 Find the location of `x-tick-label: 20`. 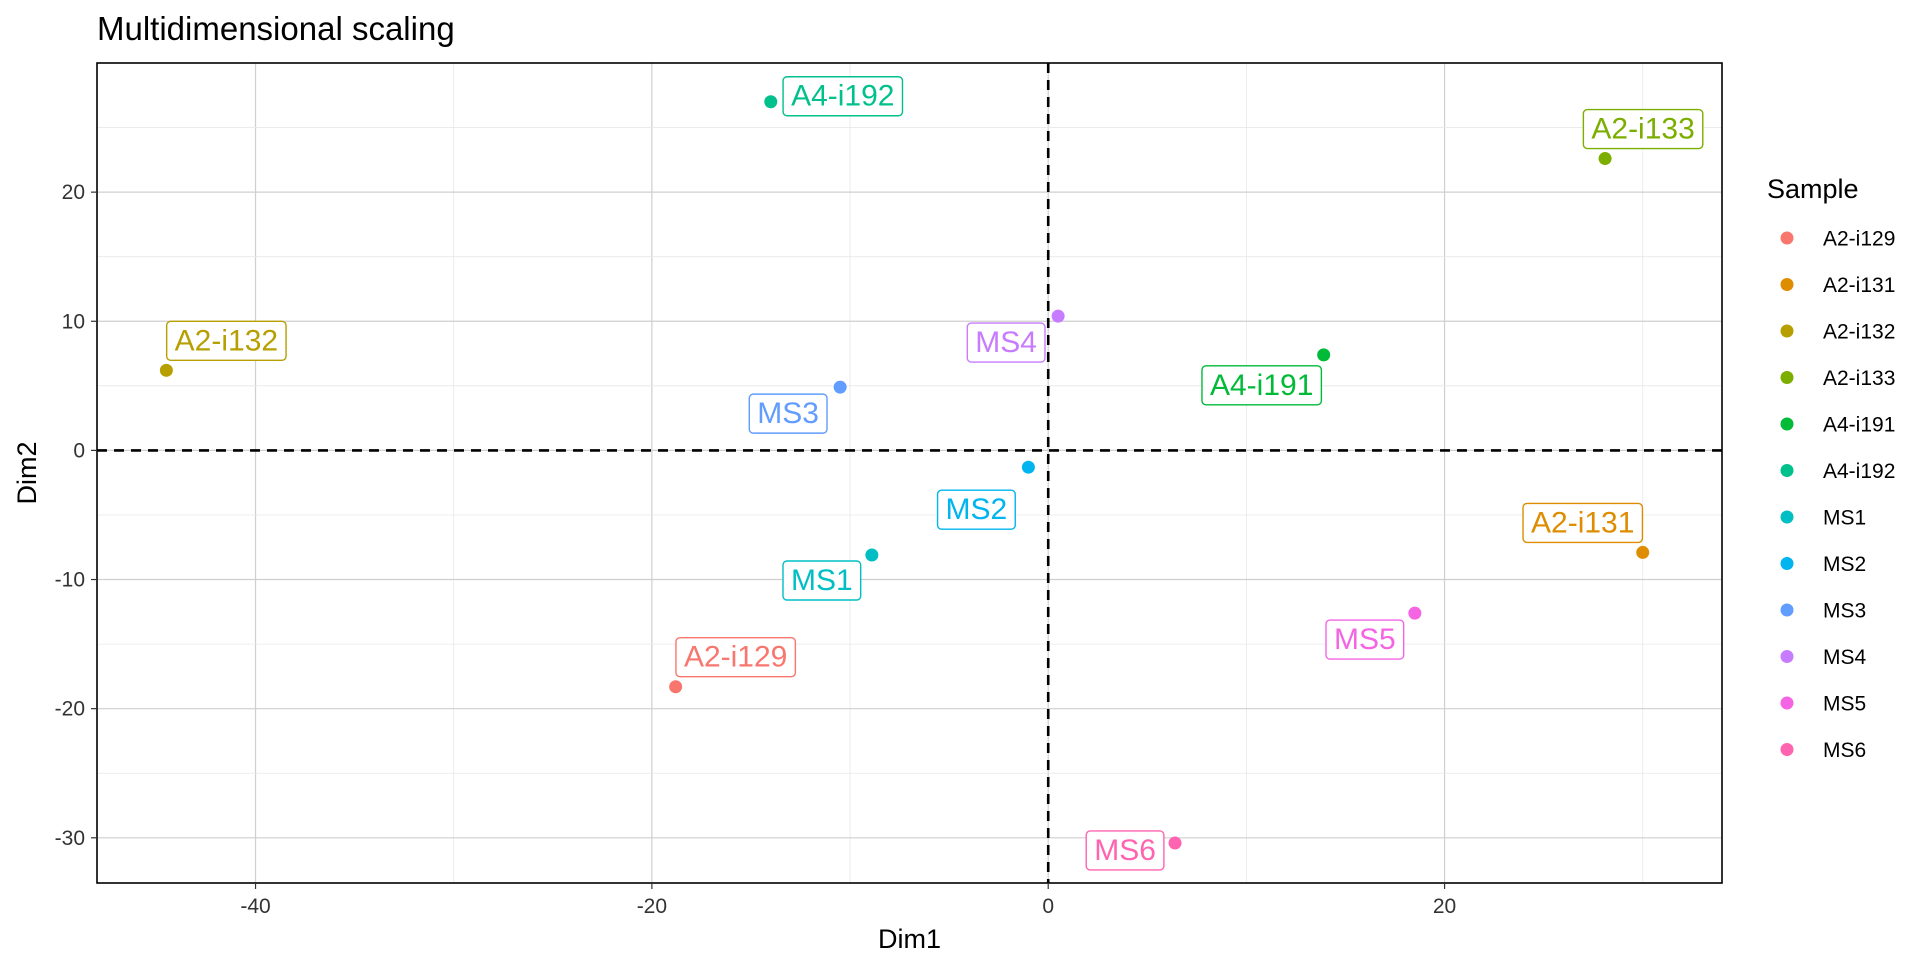

x-tick-label: 20 is located at coordinates (1444, 906).